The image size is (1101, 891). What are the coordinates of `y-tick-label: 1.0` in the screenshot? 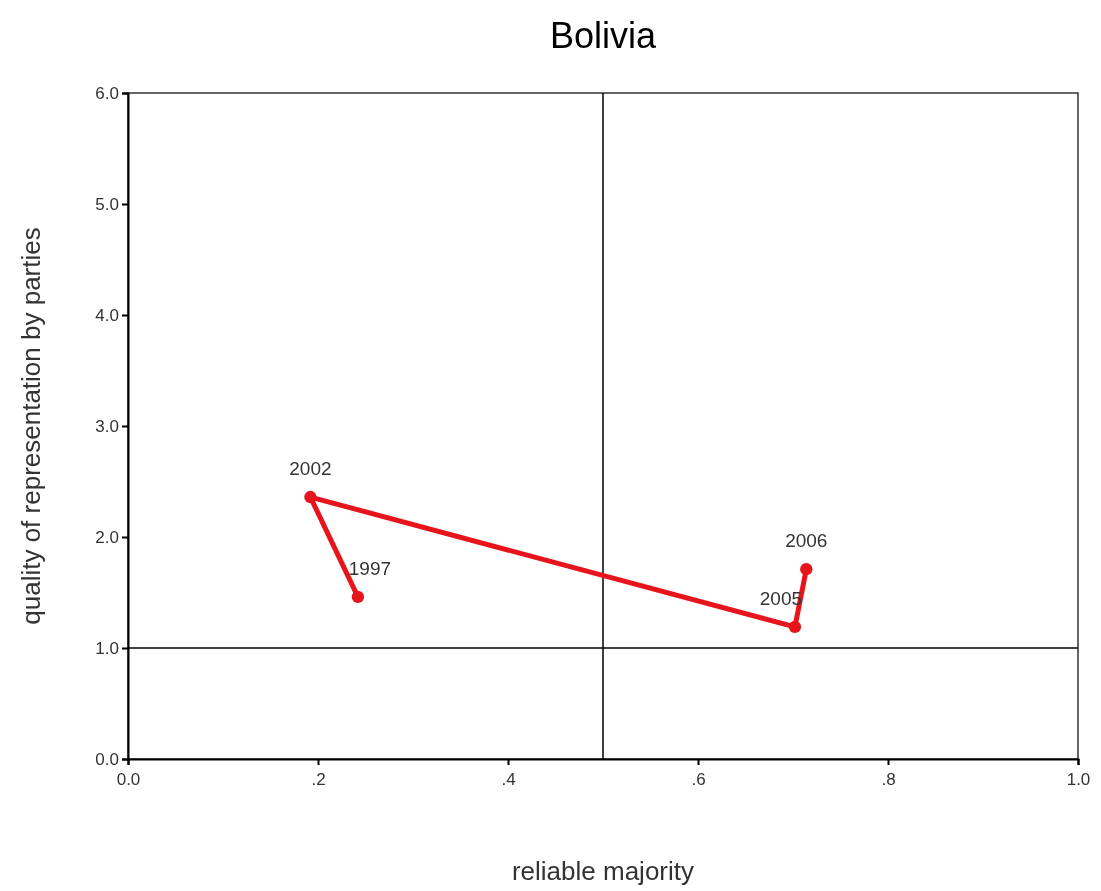 It's located at (107, 648).